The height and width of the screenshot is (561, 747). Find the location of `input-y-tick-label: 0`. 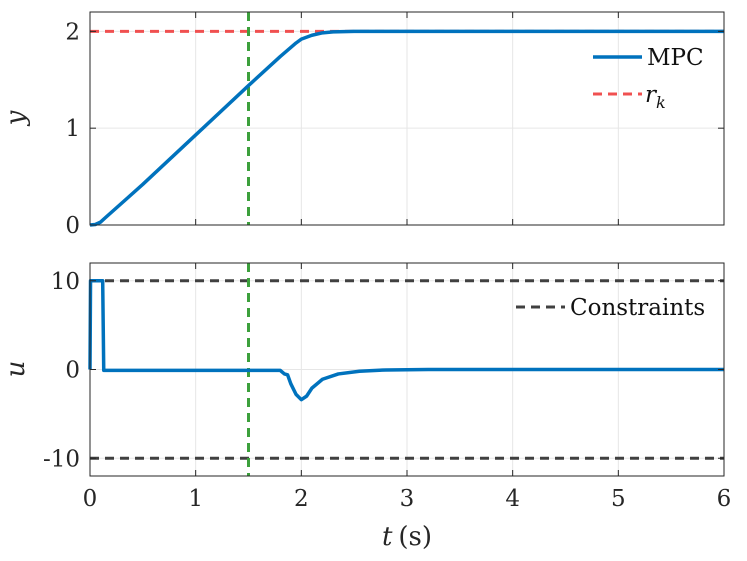

input-y-tick-label: 0 is located at coordinates (72, 371).